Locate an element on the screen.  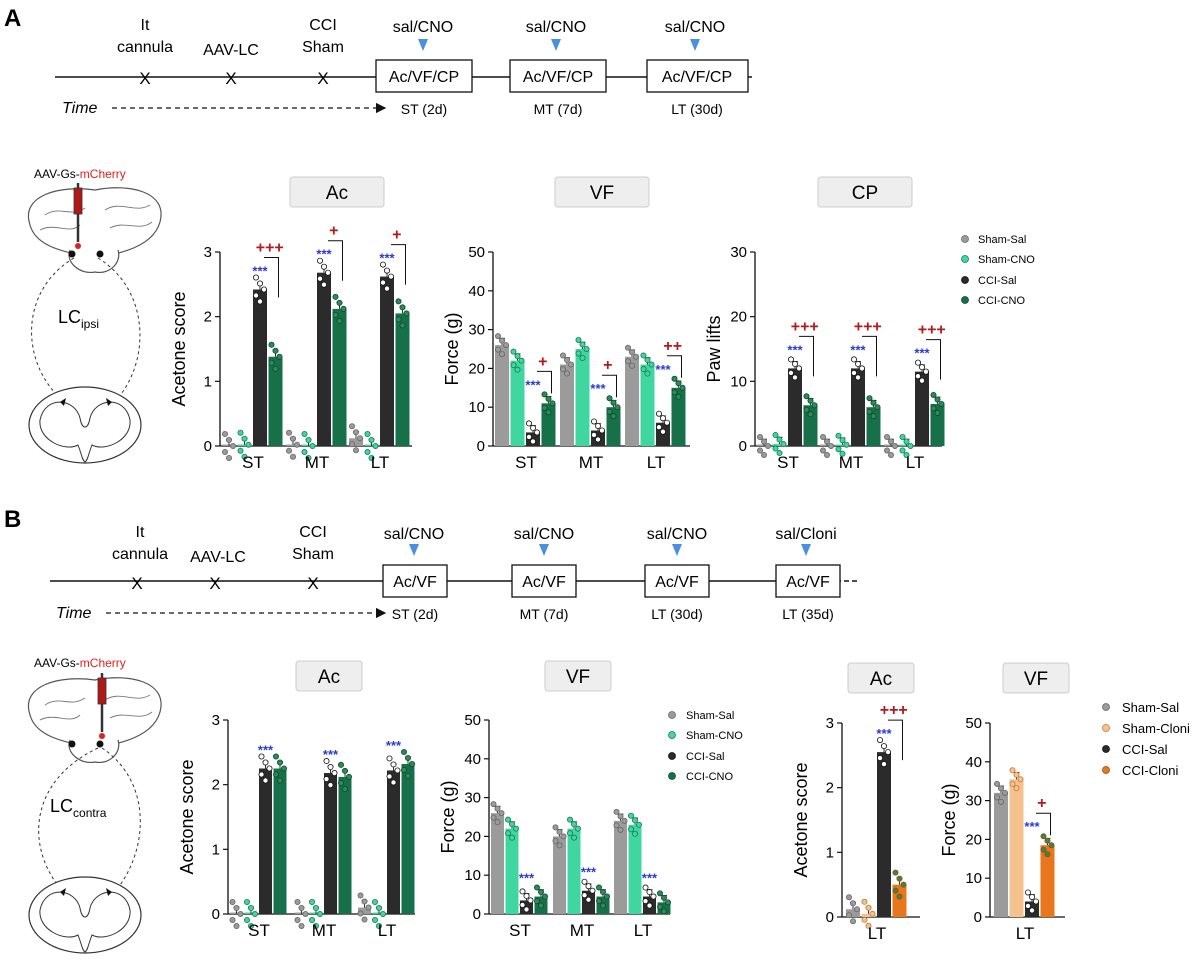
y-axis-label: Force (g) is located at coordinates (452, 348).